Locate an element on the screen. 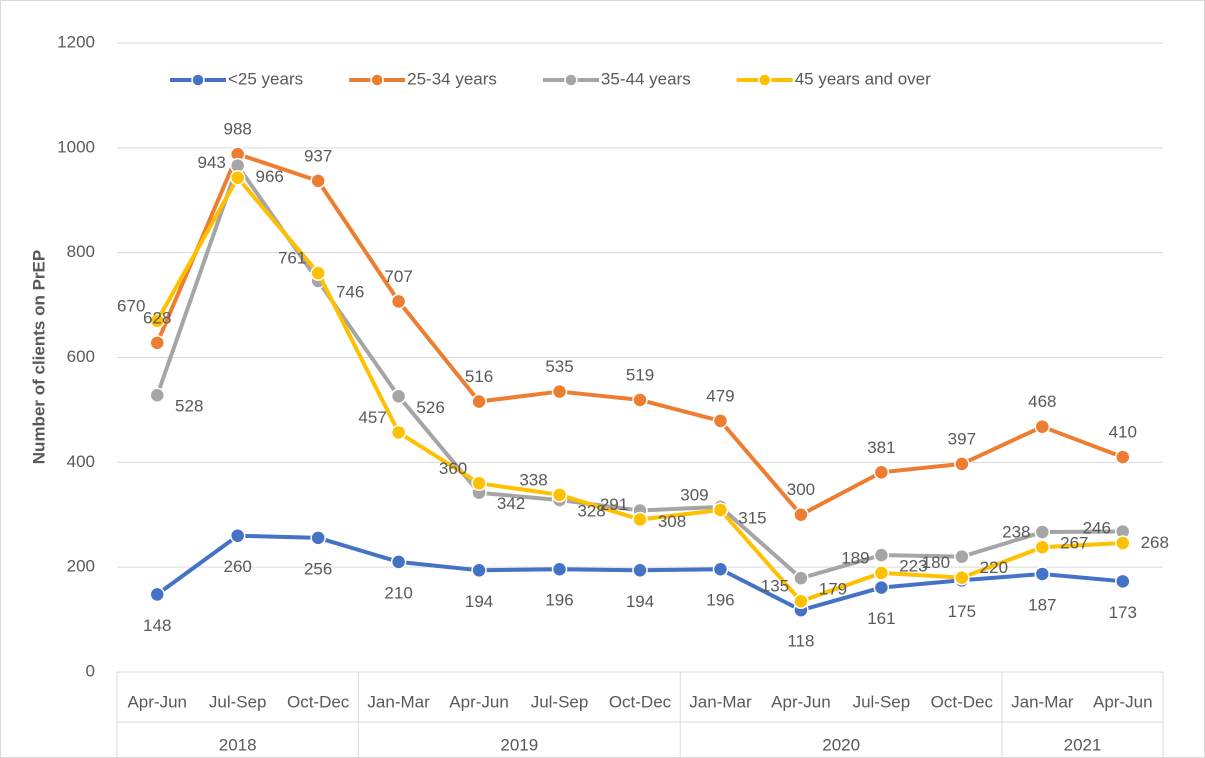  x-tick-label: Oct-Dec is located at coordinates (962, 701).